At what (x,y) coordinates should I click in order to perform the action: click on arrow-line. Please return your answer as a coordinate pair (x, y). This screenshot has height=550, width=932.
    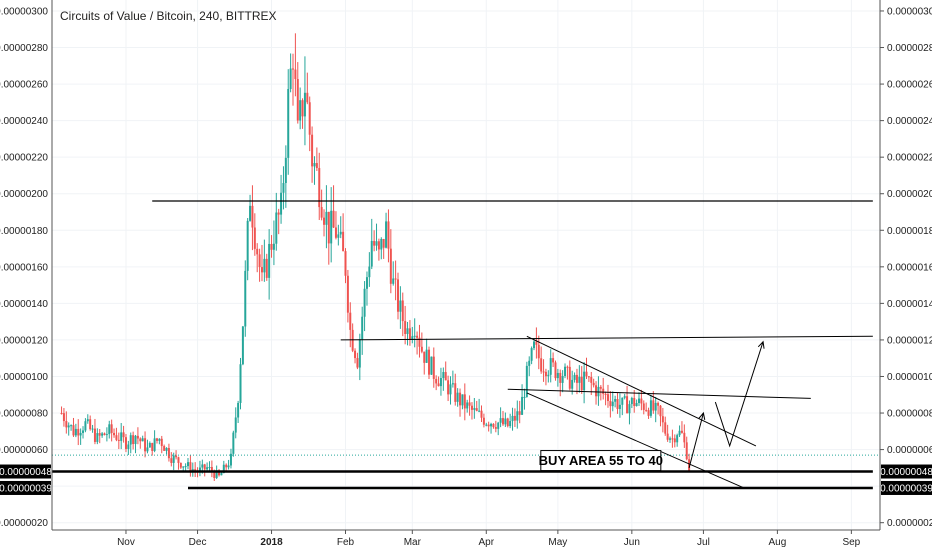
    Looking at the image, I should click on (739, 394).